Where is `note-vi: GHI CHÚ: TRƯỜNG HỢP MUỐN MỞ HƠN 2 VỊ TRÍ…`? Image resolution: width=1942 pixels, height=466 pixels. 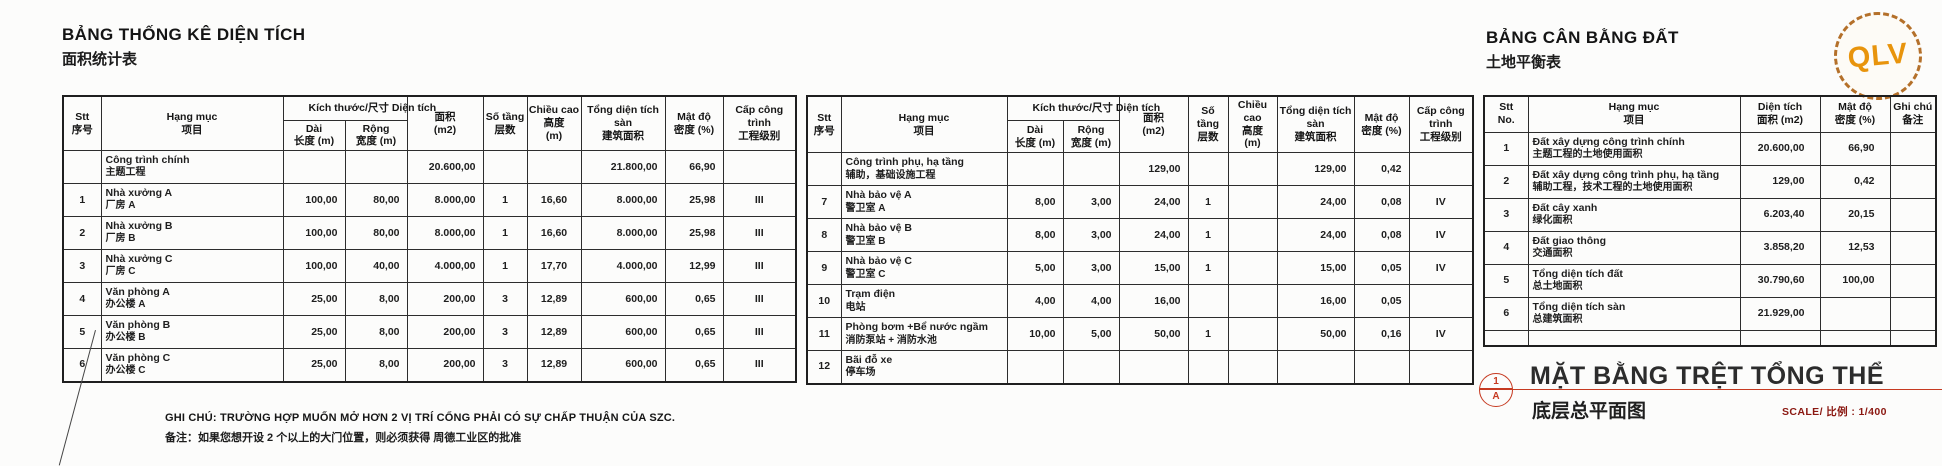
note-vi: GHI CHÚ: TRƯỜNG HỢP MUỐN MỞ HƠN 2 VỊ TRÍ… is located at coordinates (420, 418).